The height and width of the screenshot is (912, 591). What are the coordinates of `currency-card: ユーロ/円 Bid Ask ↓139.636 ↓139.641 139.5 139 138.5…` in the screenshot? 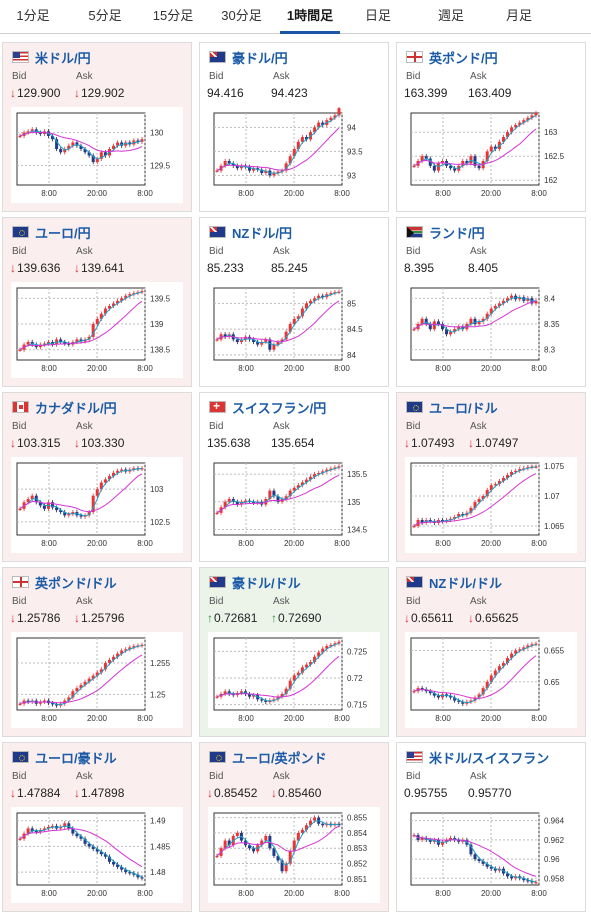 It's located at (97, 302).